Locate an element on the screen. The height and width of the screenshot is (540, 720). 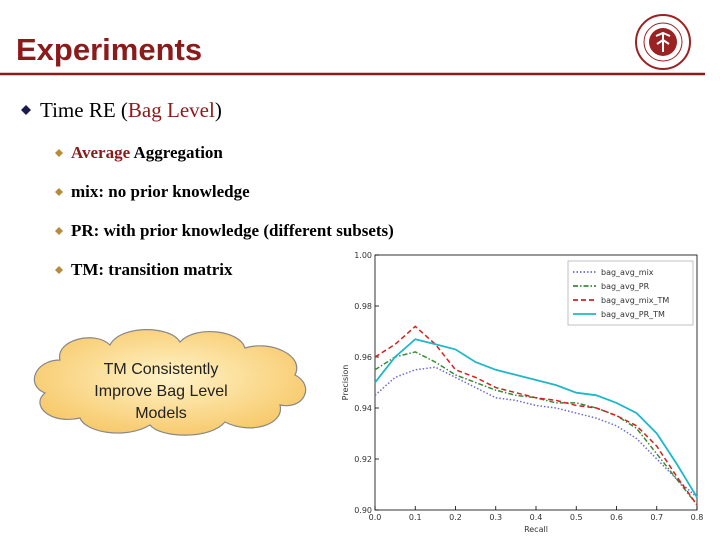
text-segment: TM: transition matrix is located at coordinates (152, 269).